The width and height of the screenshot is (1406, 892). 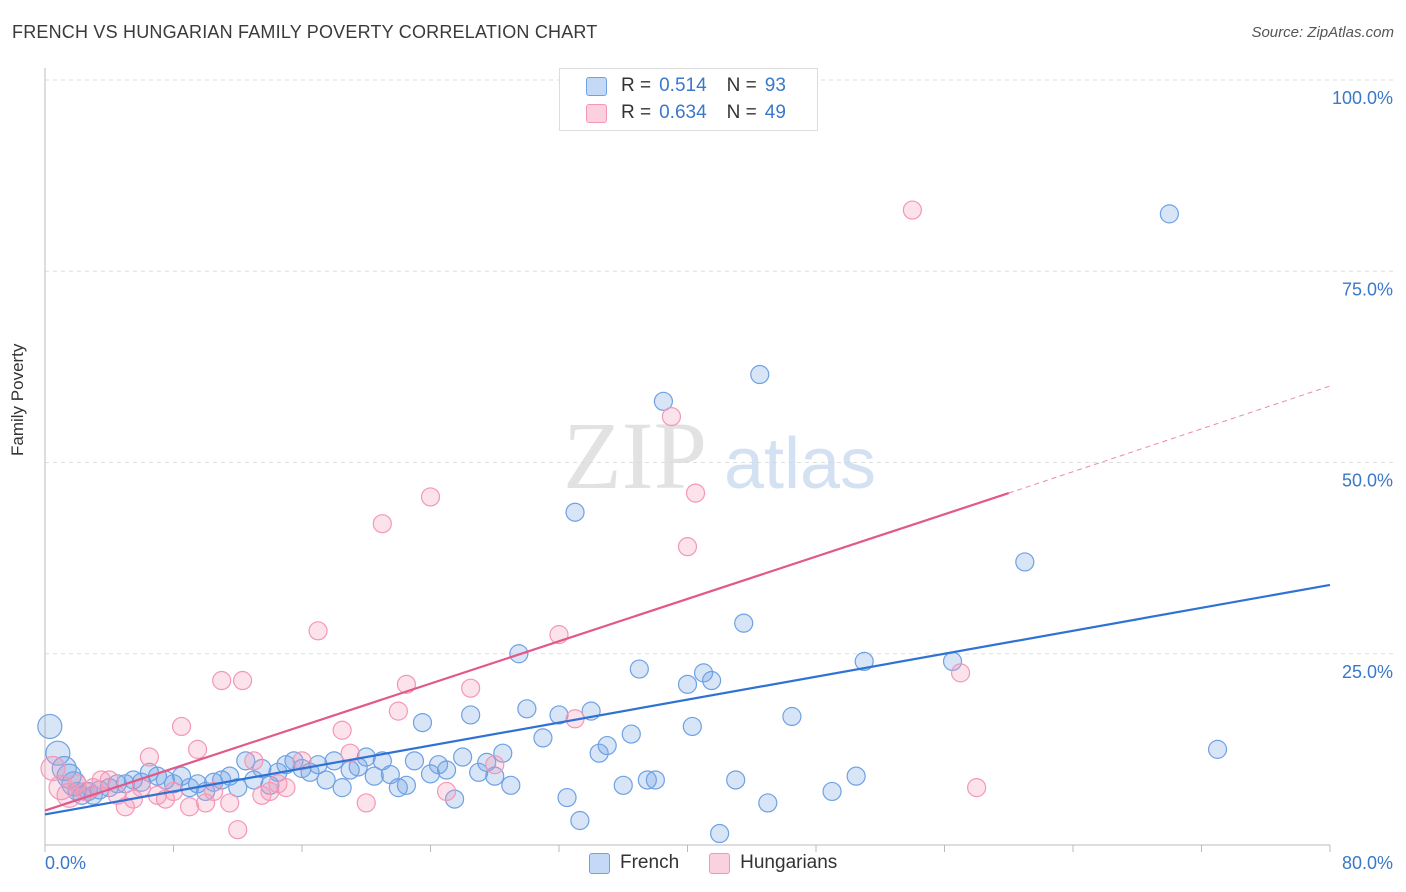 I want to click on y-tick-label-50: 50.0%, so click(x=1367, y=481).